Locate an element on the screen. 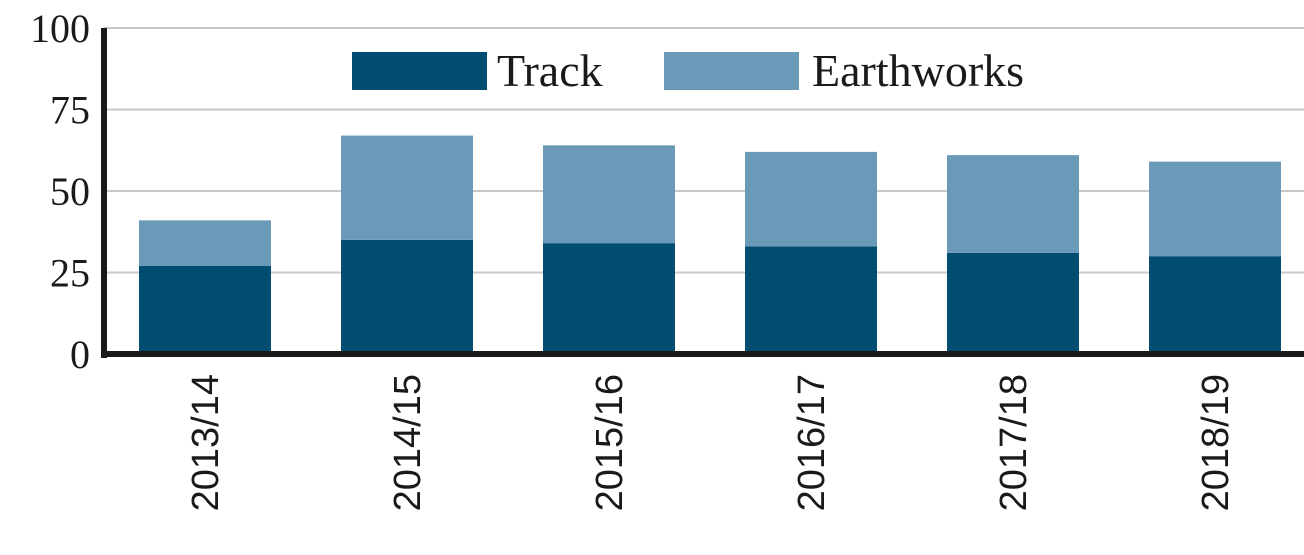 This screenshot has width=1304, height=555. legend-swatch-track is located at coordinates (419, 71).